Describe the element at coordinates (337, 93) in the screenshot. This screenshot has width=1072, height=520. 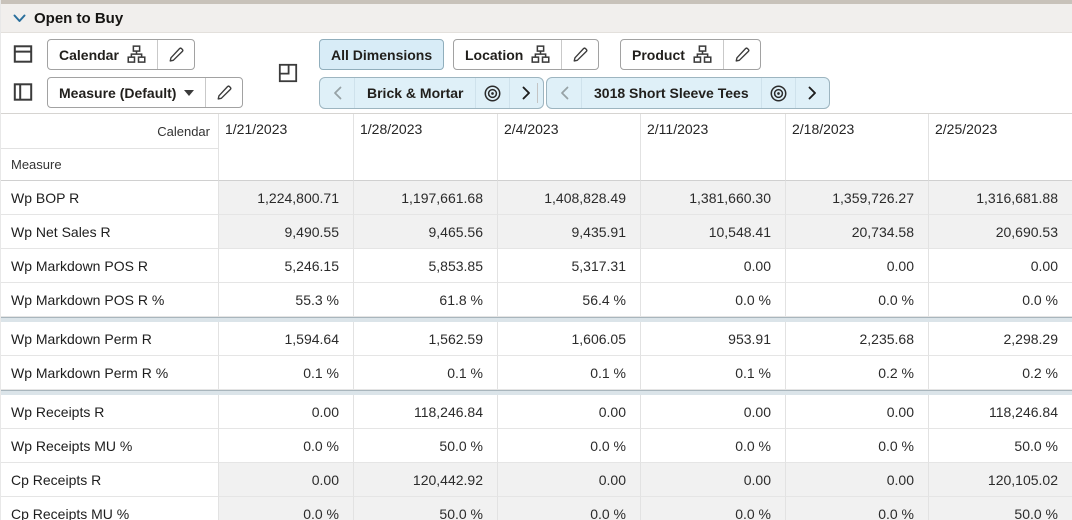
I see `previous-location-button` at that location.